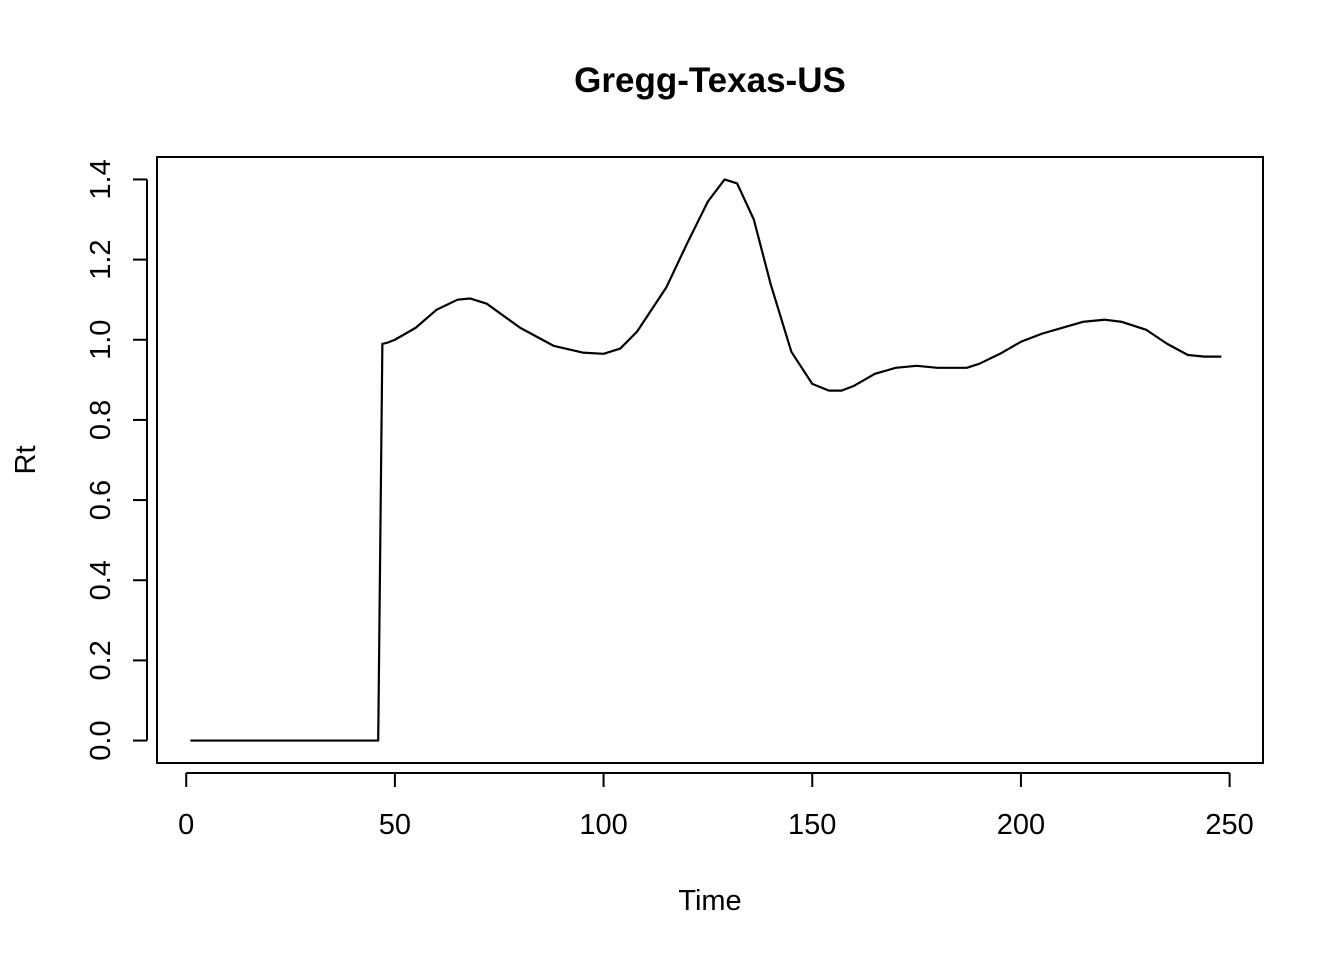  Describe the element at coordinates (709, 901) in the screenshot. I see `x-axis-label: Time` at that location.